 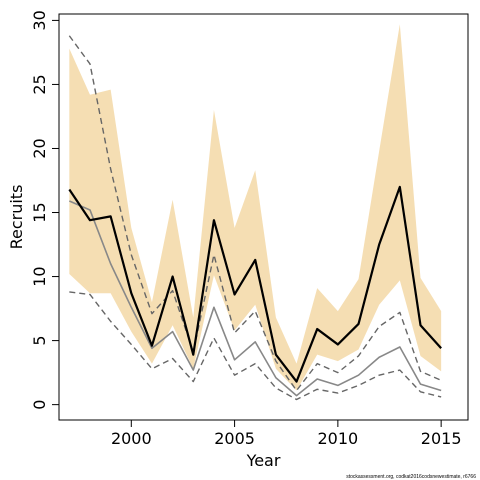 What do you see at coordinates (39, 276) in the screenshot?
I see `y-tick-label: 10` at bounding box center [39, 276].